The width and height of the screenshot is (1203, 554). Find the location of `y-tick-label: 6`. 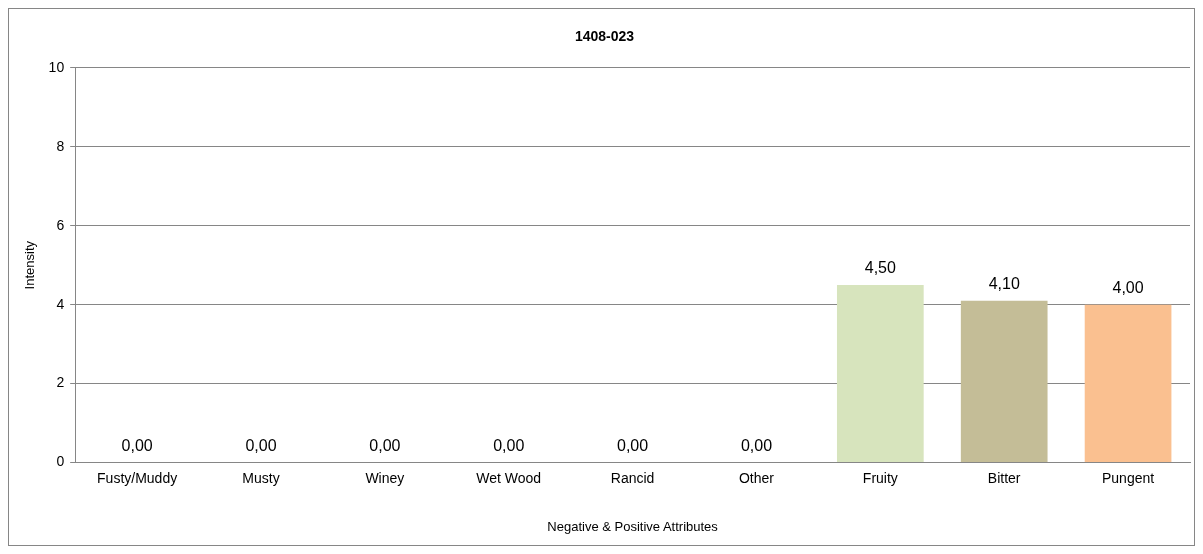

y-tick-label: 6 is located at coordinates (60, 224).